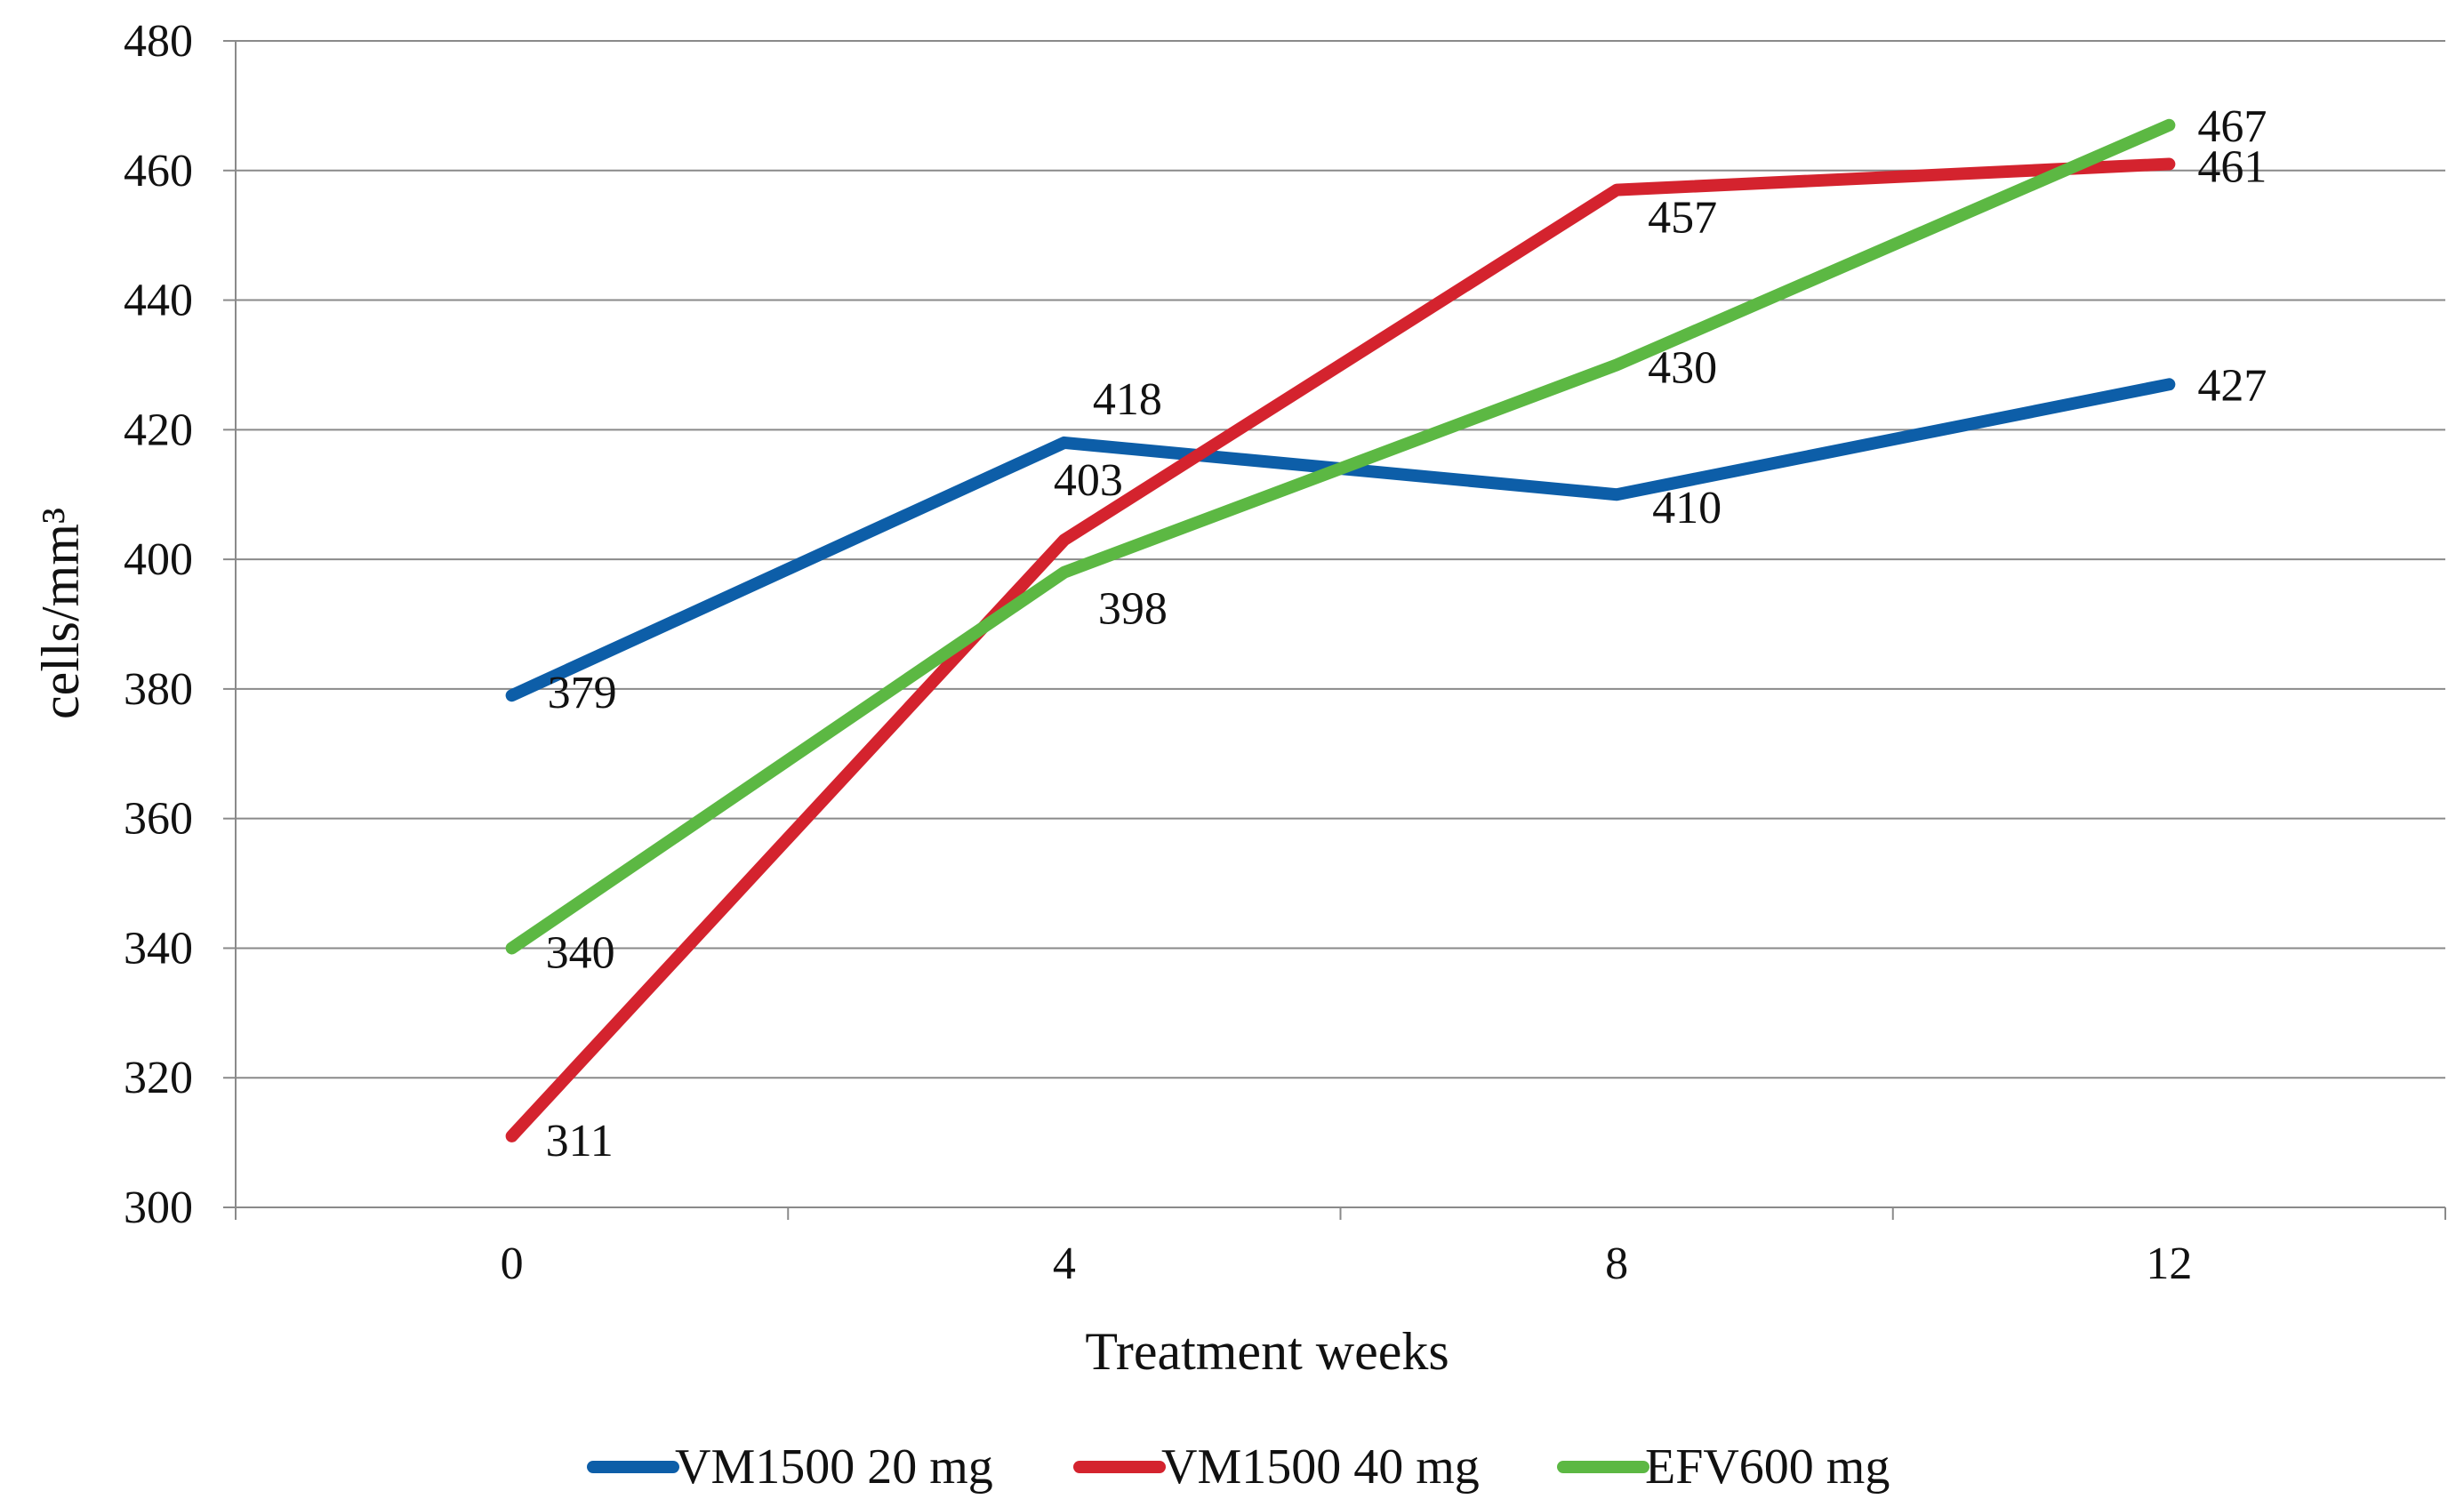 Image resolution: width=2464 pixels, height=1499 pixels. Describe the element at coordinates (2169, 1263) in the screenshot. I see `x-tick-label: 12` at that location.